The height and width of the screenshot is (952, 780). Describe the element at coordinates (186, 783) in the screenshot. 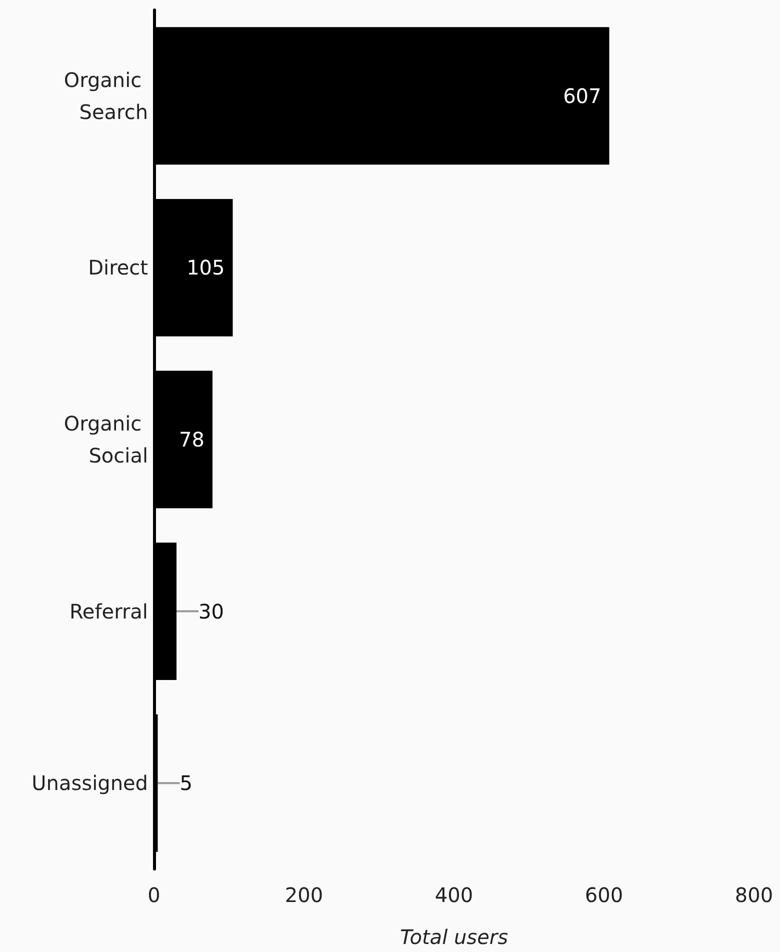

I see `data-label: 5` at that location.